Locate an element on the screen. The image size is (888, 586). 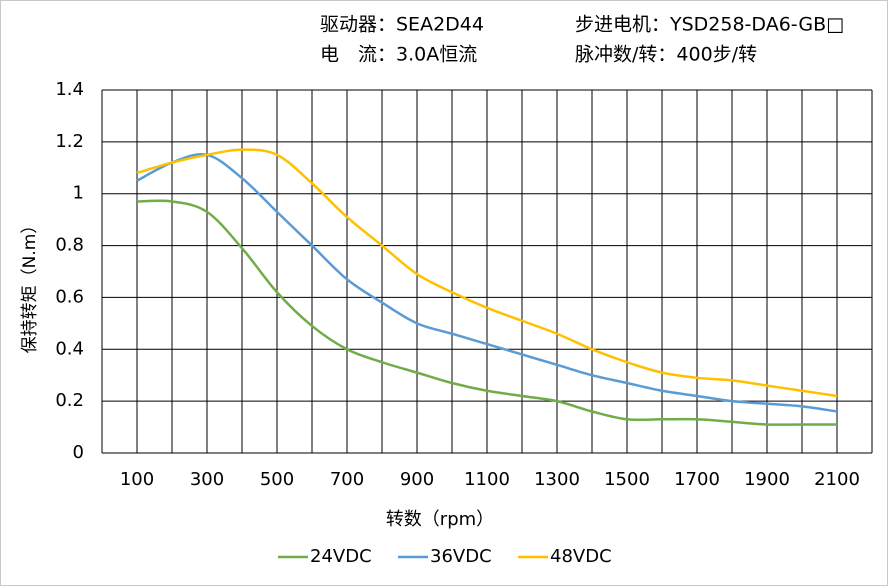
x-tick-label: 1100 is located at coordinates (487, 479).